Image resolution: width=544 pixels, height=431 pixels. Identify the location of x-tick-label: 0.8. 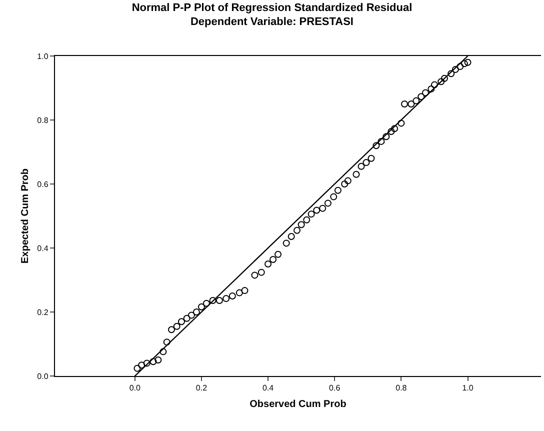
(402, 388).